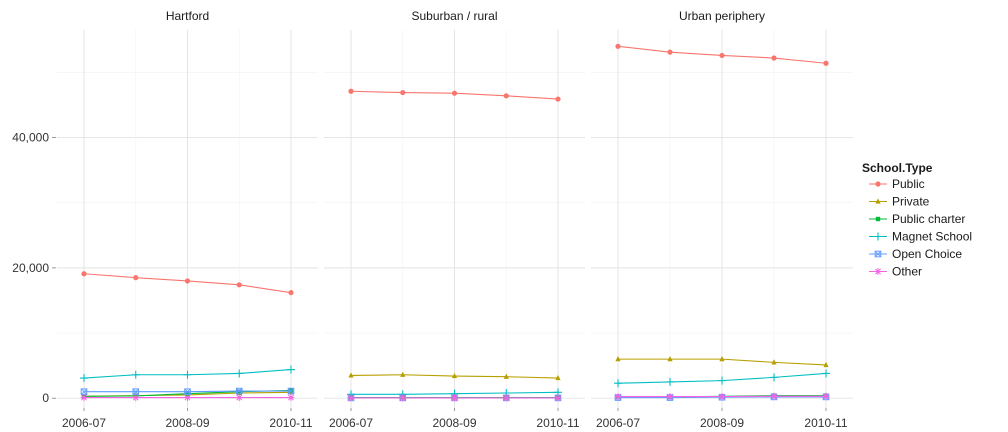 This screenshot has height=432, width=1008. I want to click on legend-item-magnet-school: Magnet School, so click(920, 237).